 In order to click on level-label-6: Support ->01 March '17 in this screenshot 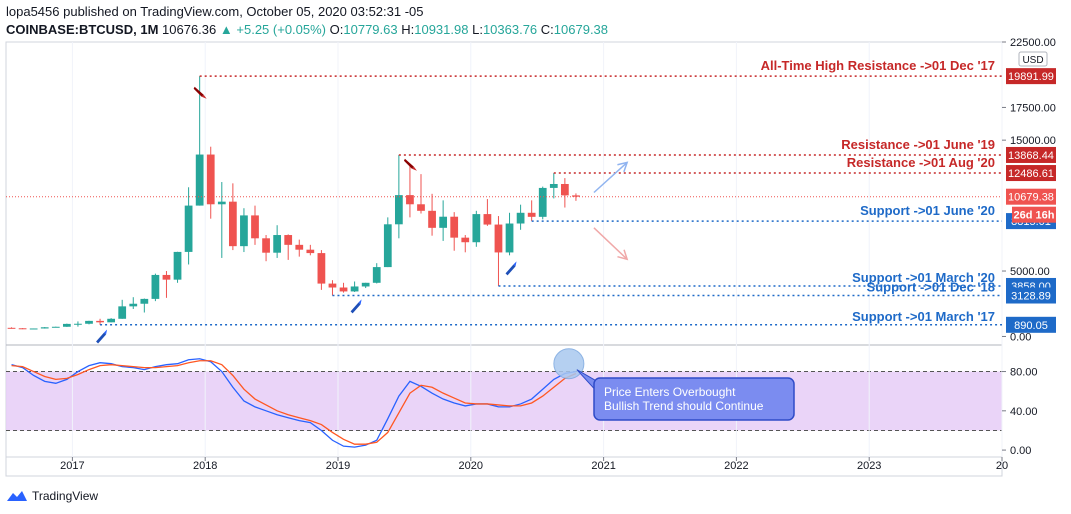, I will do `click(923, 316)`.